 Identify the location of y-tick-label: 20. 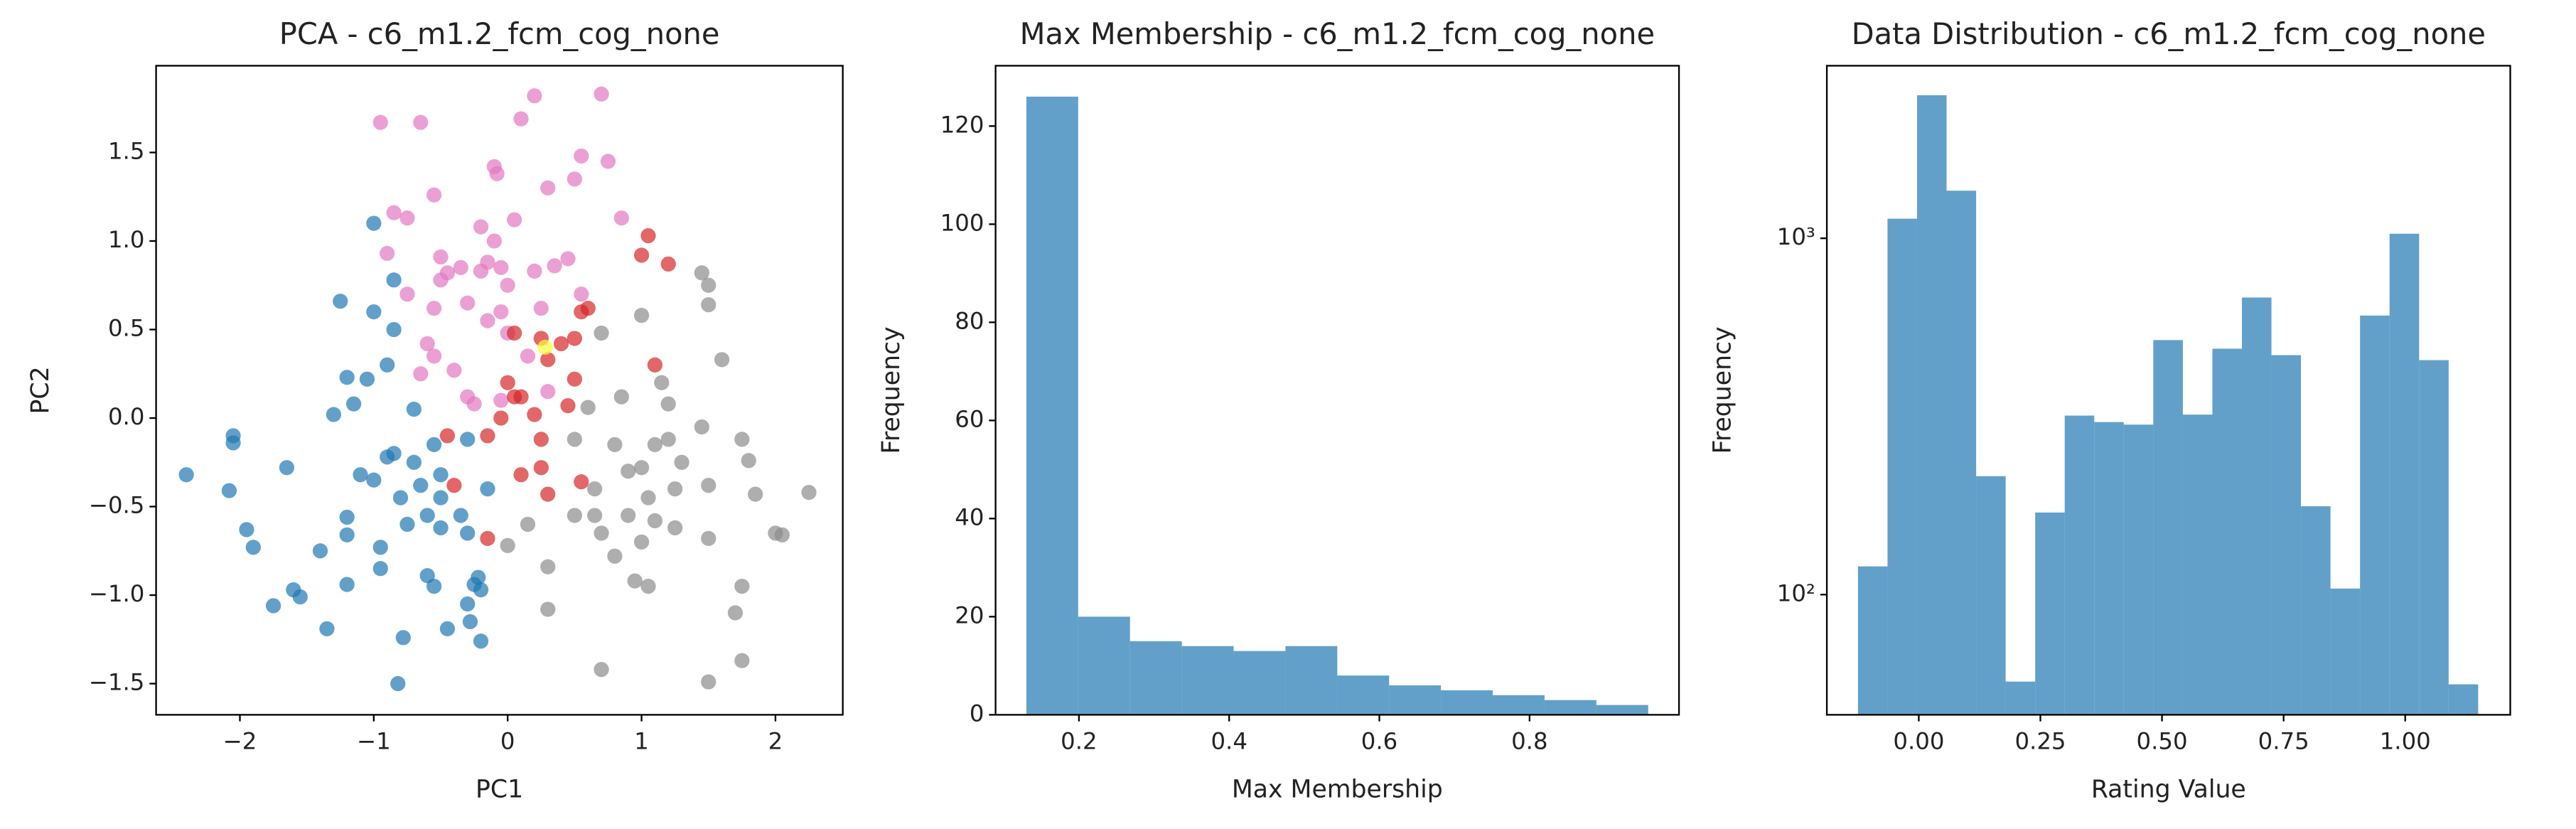
(969, 615).